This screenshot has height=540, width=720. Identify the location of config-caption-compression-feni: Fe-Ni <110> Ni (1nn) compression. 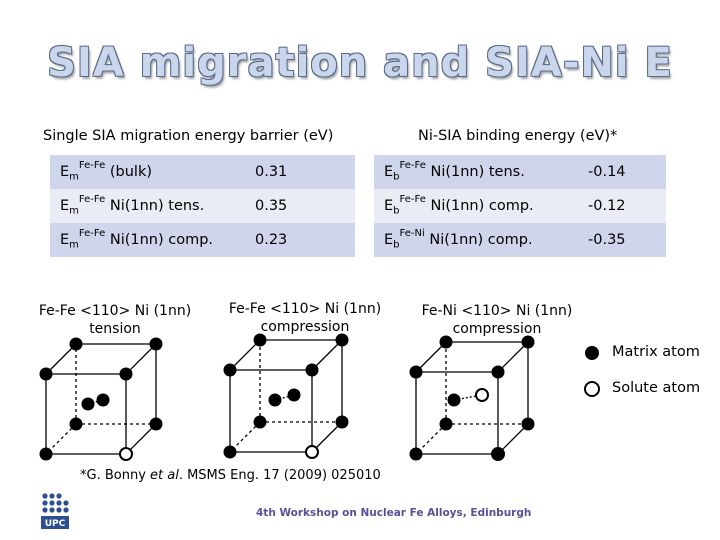
(497, 320).